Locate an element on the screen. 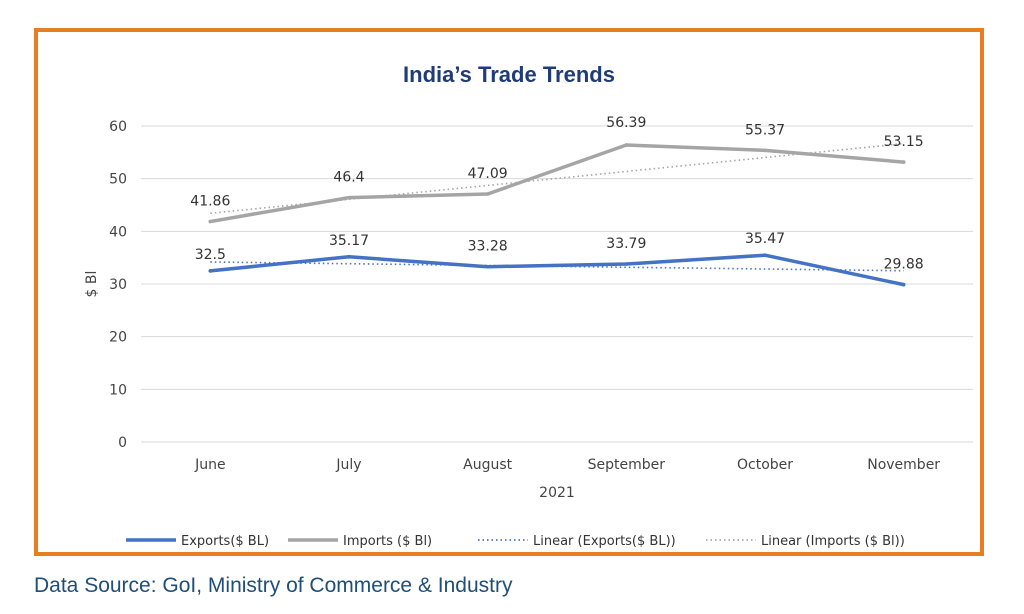 The height and width of the screenshot is (614, 1024). legend-label-trend-imports: Linear (Imports ($ Bl)) is located at coordinates (833, 541).